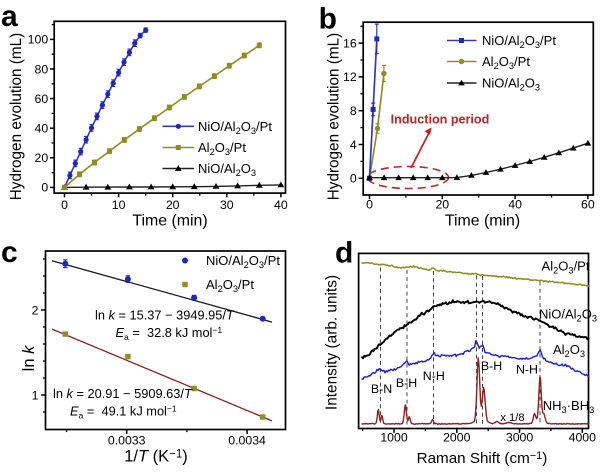  I want to click on svg-text: 16, so click(350, 43).